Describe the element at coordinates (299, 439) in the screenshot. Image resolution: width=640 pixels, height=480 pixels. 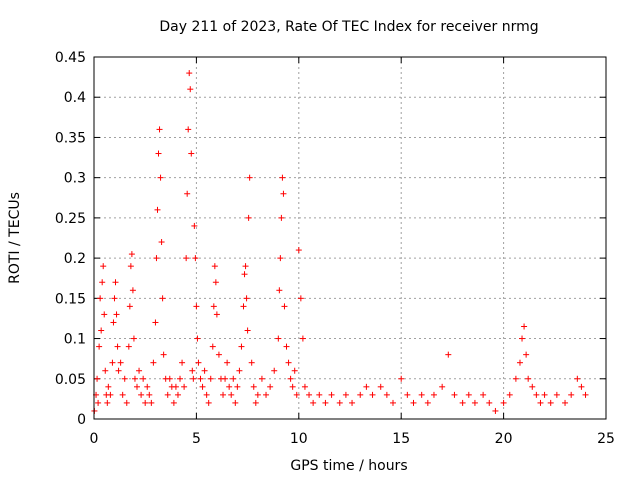
I see `x-tick-label: 10` at that location.